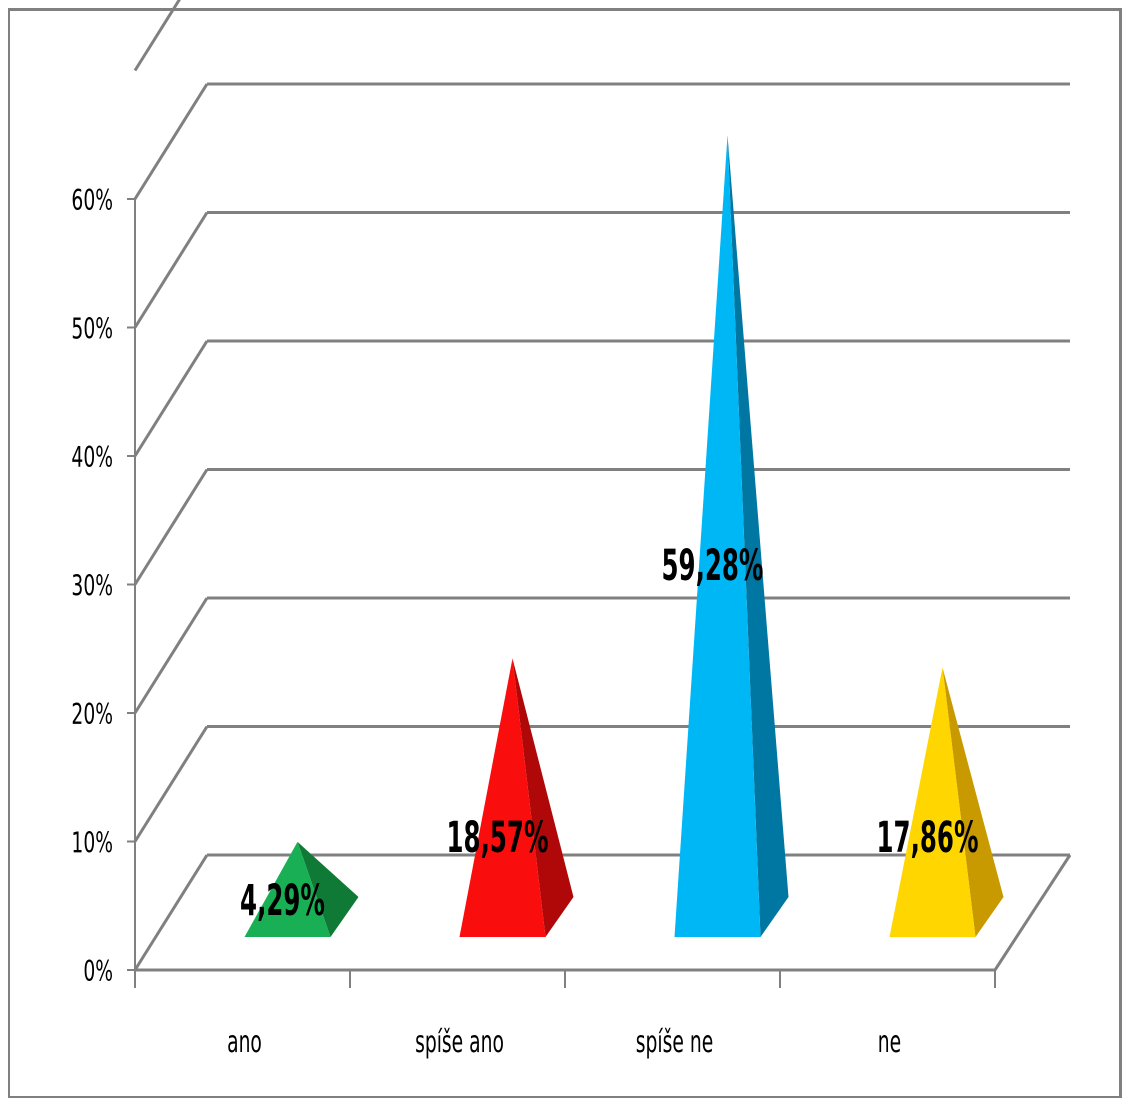 Image resolution: width=1129 pixels, height=1104 pixels. What do you see at coordinates (92, 328) in the screenshot?
I see `y-tick-label: 50%` at bounding box center [92, 328].